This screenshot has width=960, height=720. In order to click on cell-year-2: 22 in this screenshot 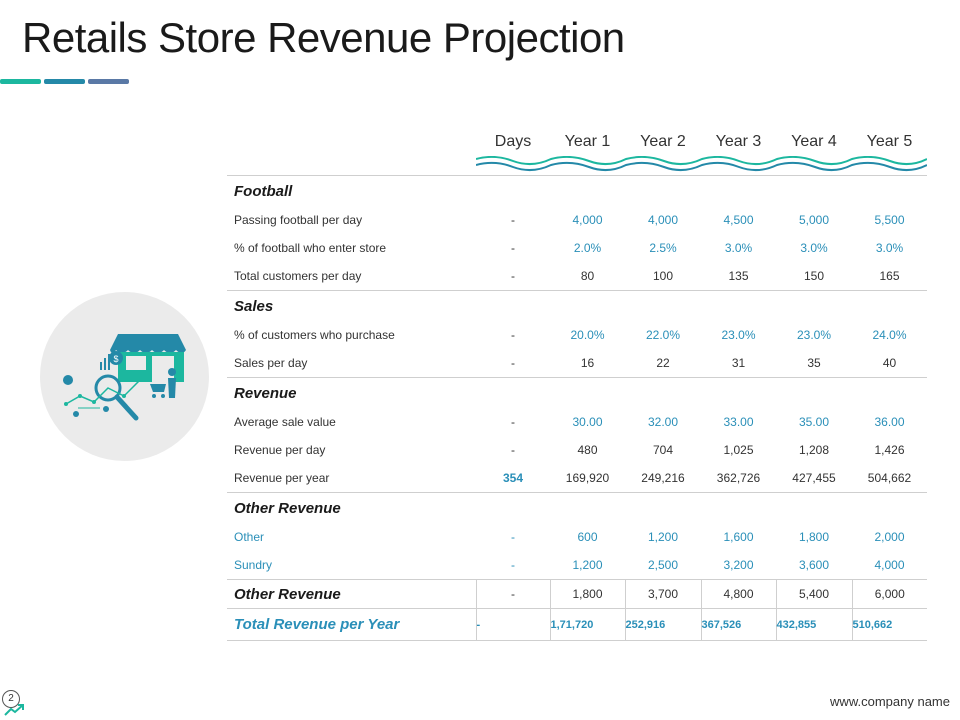, I will do `click(663, 363)`.